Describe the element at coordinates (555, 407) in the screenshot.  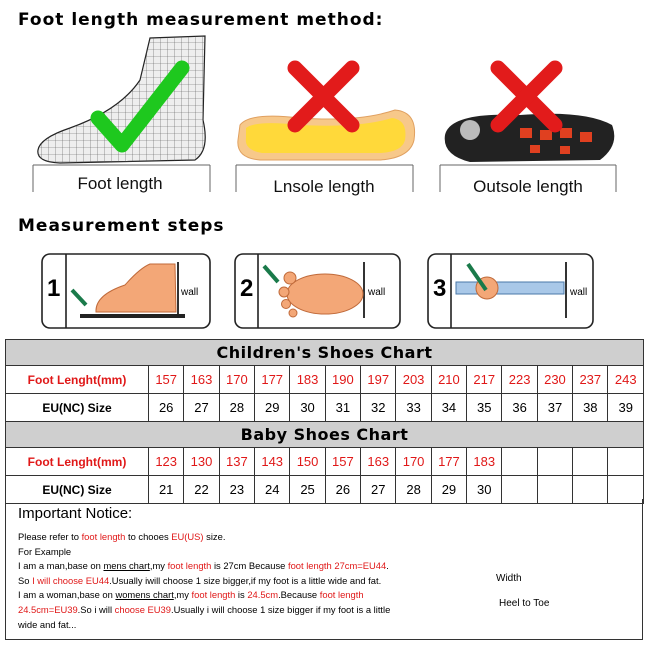
I see `table-cell: 37` at that location.